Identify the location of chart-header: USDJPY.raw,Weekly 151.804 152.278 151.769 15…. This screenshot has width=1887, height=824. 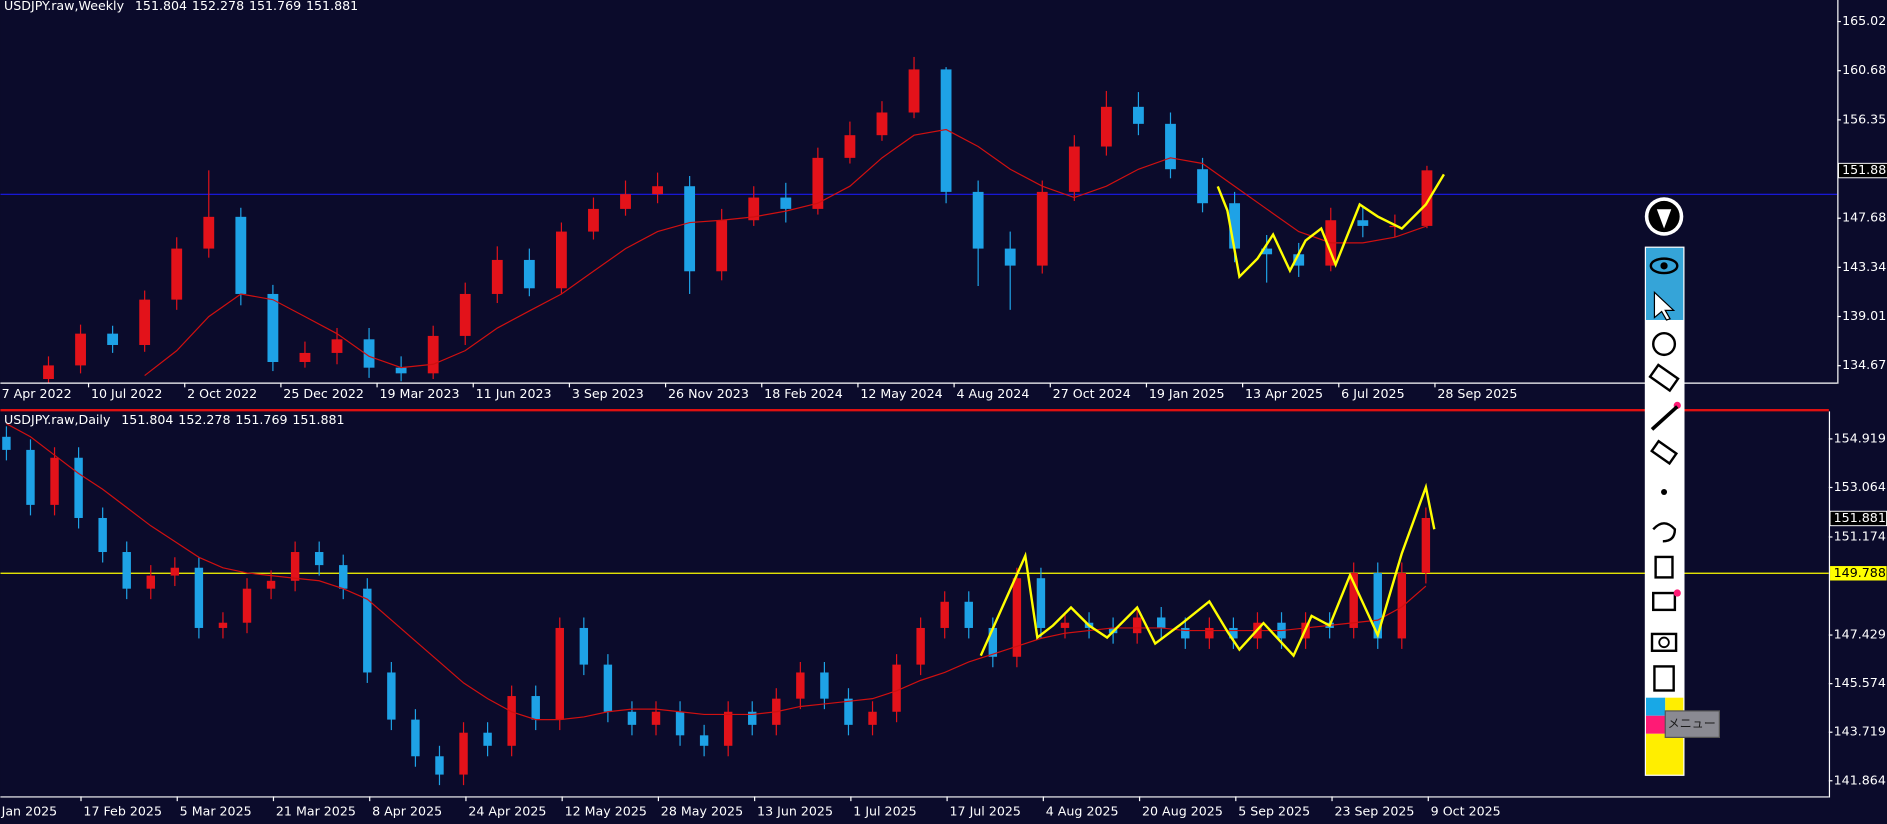
(181, 6).